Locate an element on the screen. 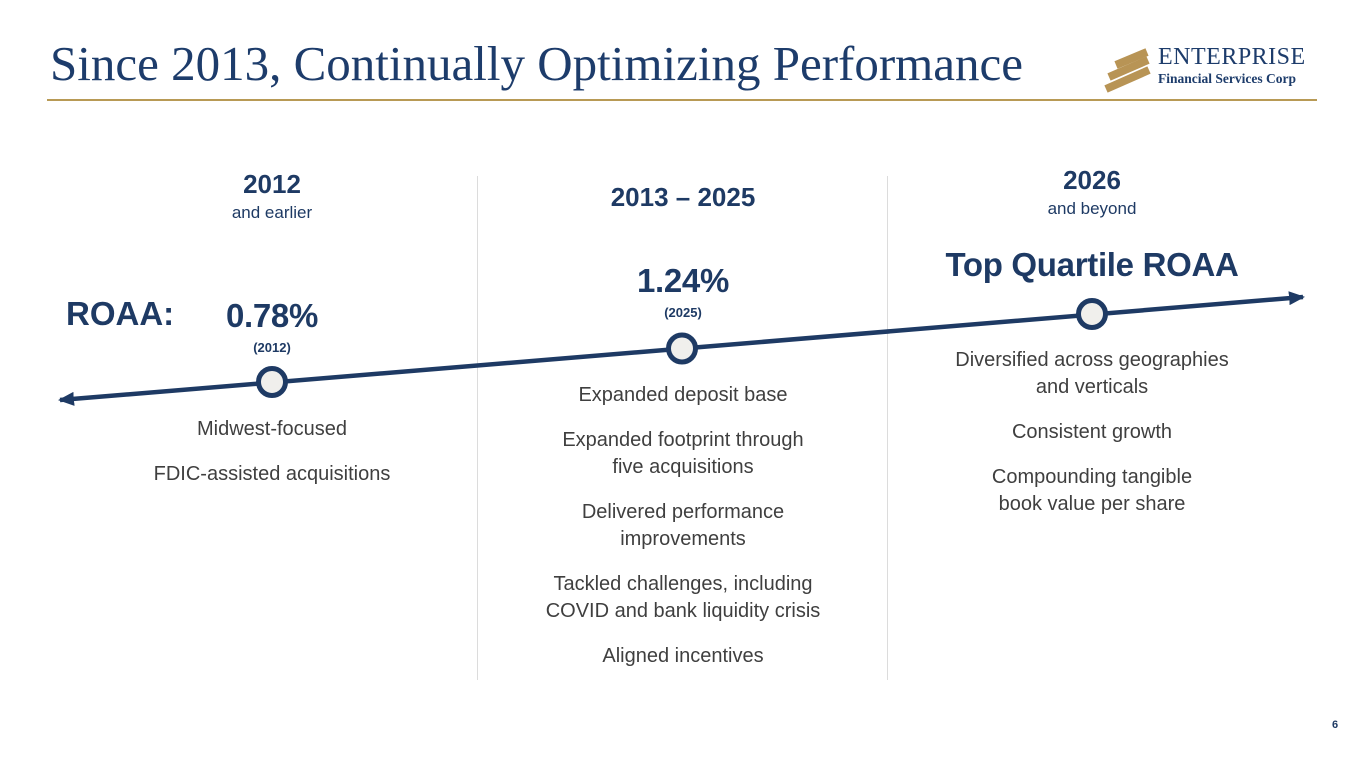 The image size is (1365, 768). column-header-2013-2025: 2013 – 2025 is located at coordinates (683, 197).